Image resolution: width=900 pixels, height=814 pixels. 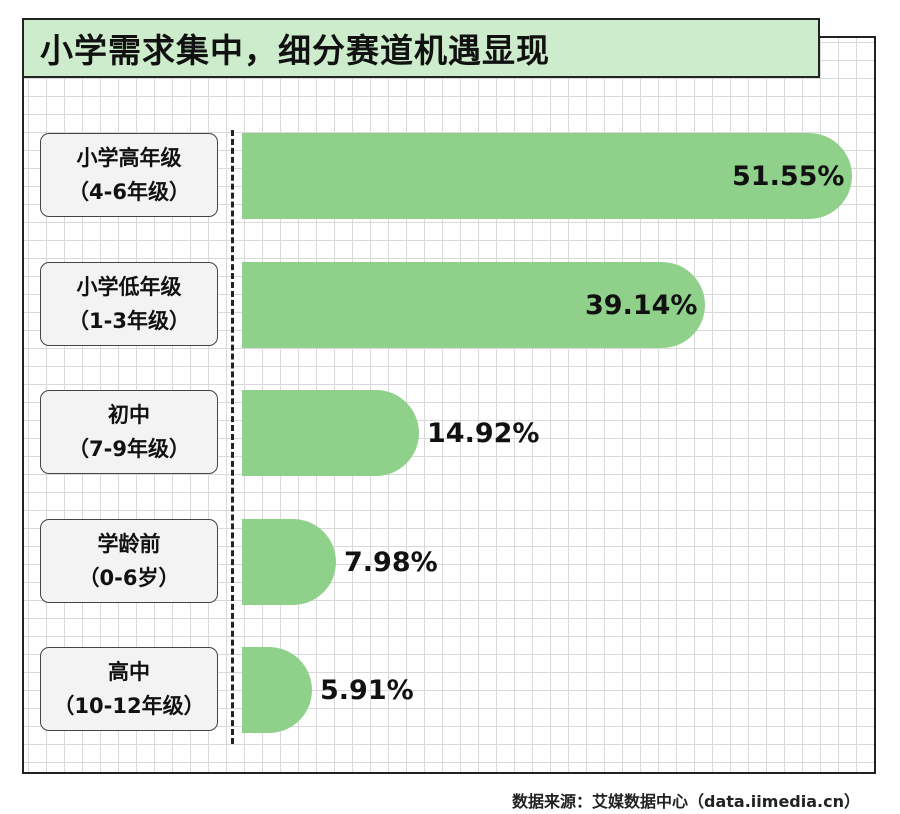 I want to click on category-label-line1: 小学高年级, so click(x=129, y=158).